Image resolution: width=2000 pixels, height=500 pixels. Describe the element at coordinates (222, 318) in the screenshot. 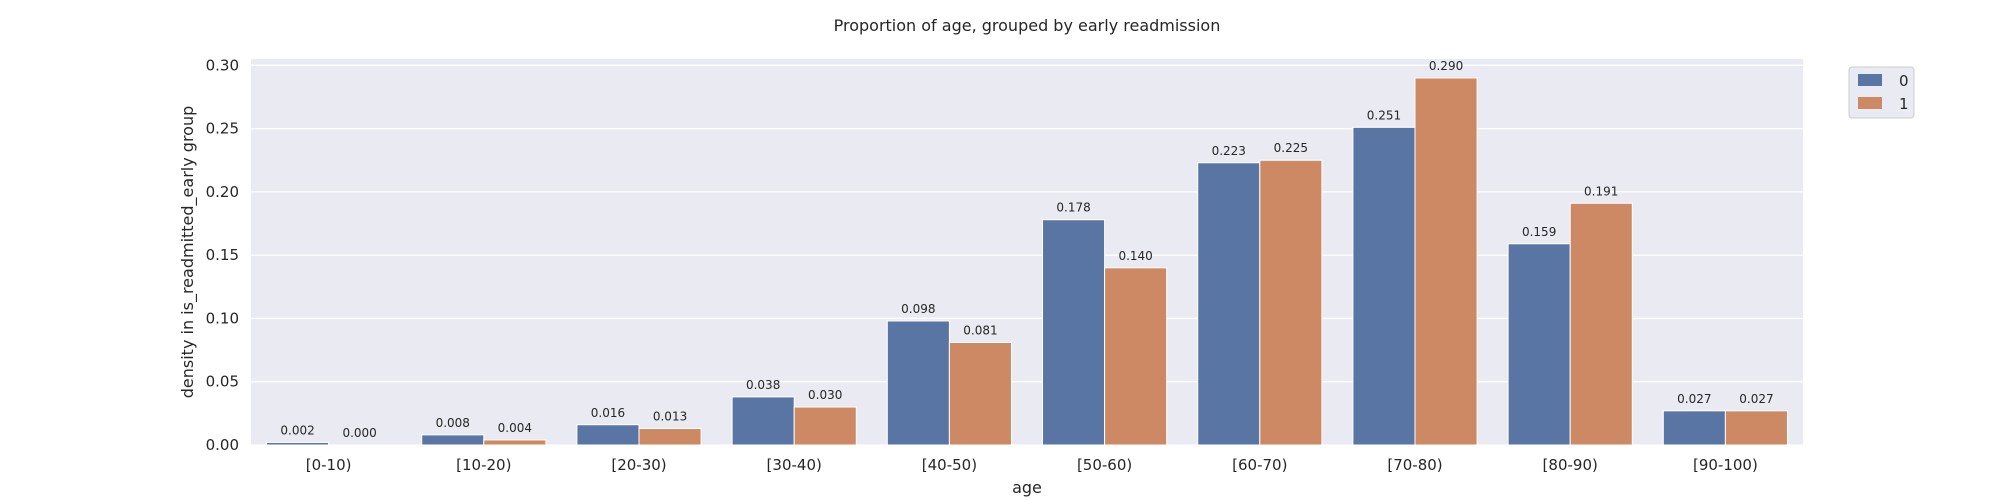

I see `y-tick-label: 0.10` at that location.